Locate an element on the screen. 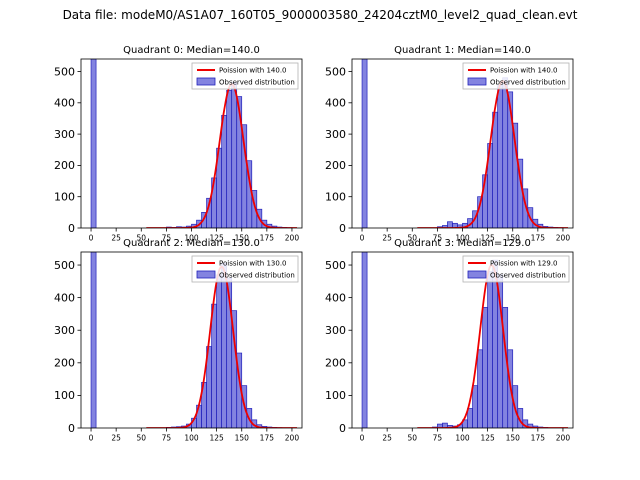 The width and height of the screenshot is (640, 480). plot-area is located at coordinates (193, 143).